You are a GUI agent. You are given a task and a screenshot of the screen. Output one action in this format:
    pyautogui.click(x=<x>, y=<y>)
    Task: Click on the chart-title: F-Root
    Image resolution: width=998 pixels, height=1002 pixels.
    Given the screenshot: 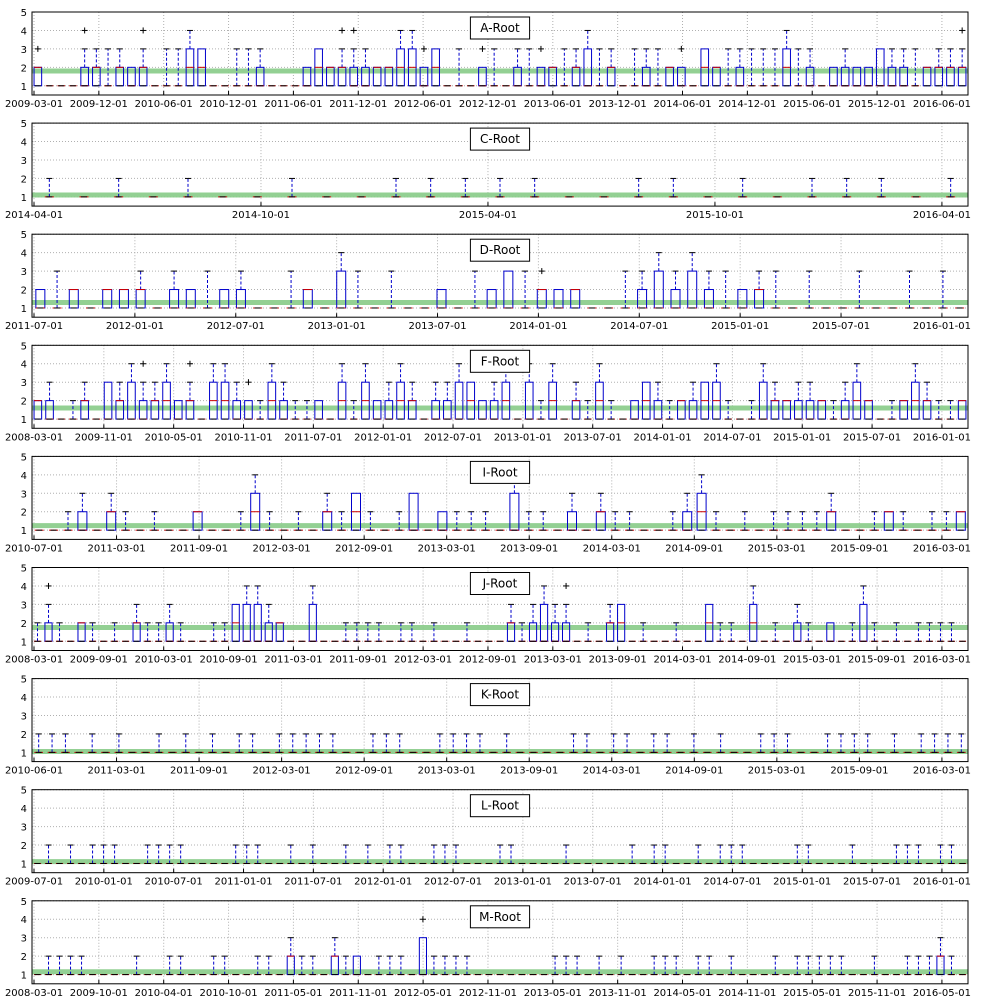 What is the action you would take?
    pyautogui.click(x=500, y=361)
    